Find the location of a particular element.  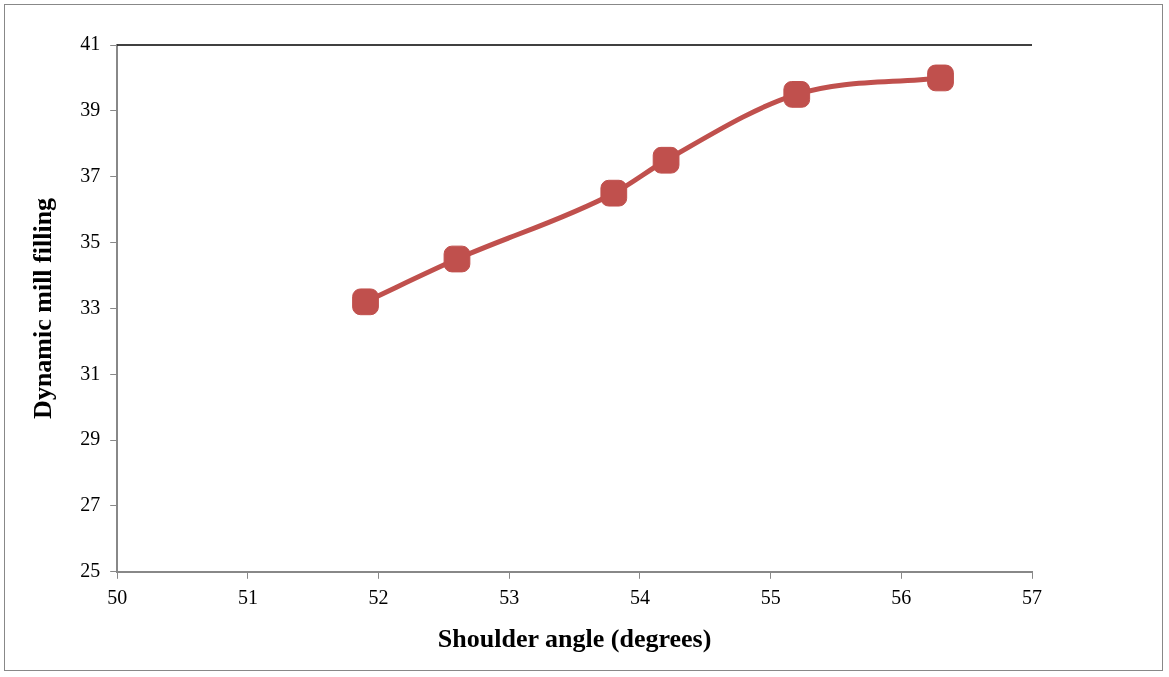

y-axis-title: Dynamic mill filling is located at coordinates (43, 308).